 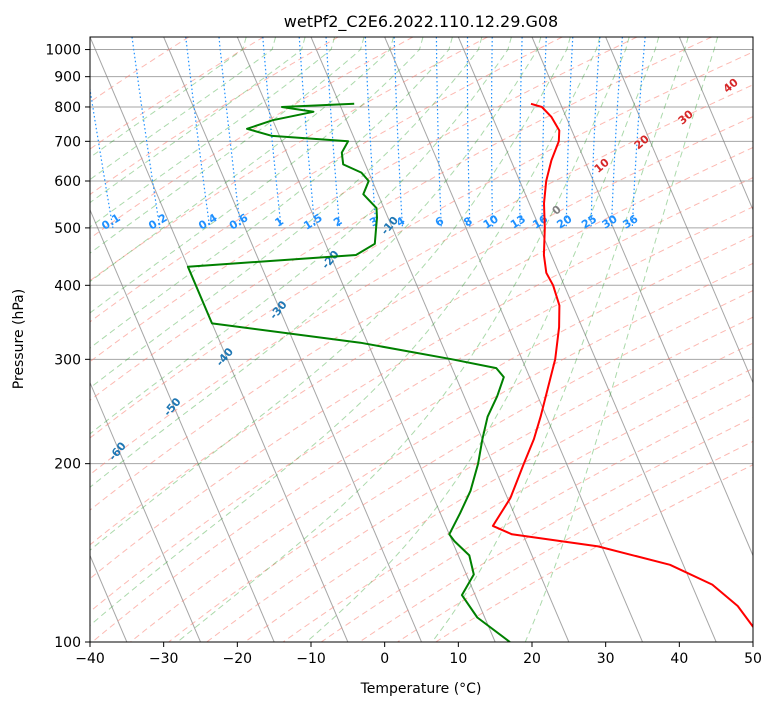 What do you see at coordinates (67, 347) in the screenshot?
I see `y-axis-ticks: 100 200 300 400 500 600 700 800 900 1000` at bounding box center [67, 347].